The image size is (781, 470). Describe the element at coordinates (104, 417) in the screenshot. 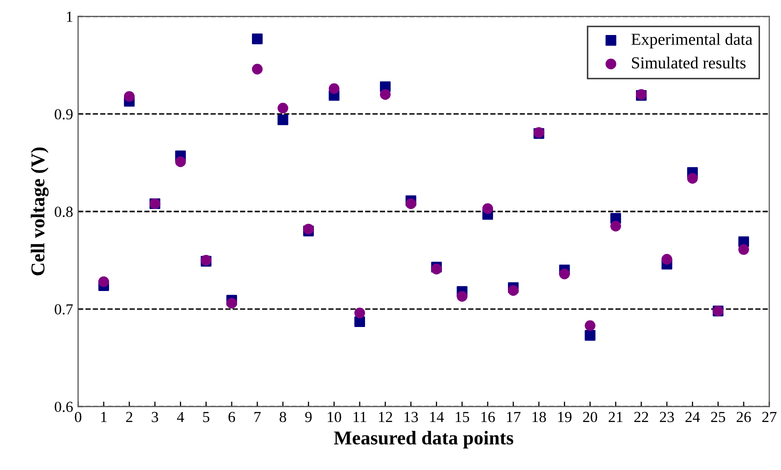

I see `x-tick-label: 1` at that location.